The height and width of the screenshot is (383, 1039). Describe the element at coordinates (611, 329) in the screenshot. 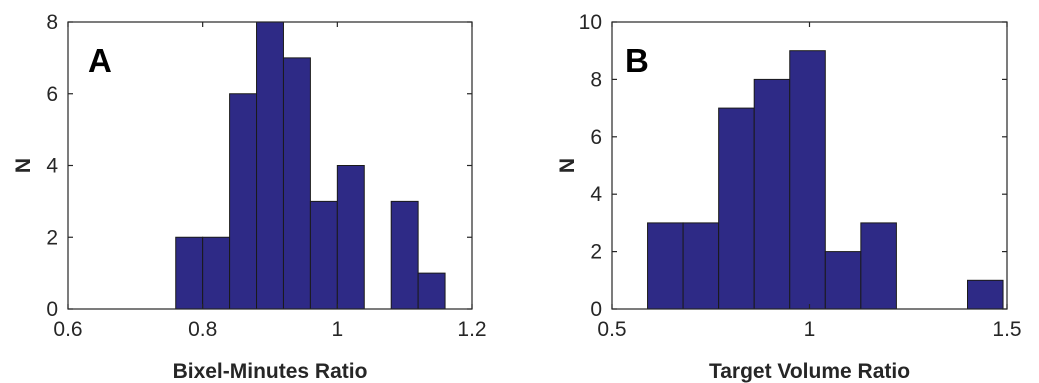

I see `x-tick-label: 0.5` at that location.